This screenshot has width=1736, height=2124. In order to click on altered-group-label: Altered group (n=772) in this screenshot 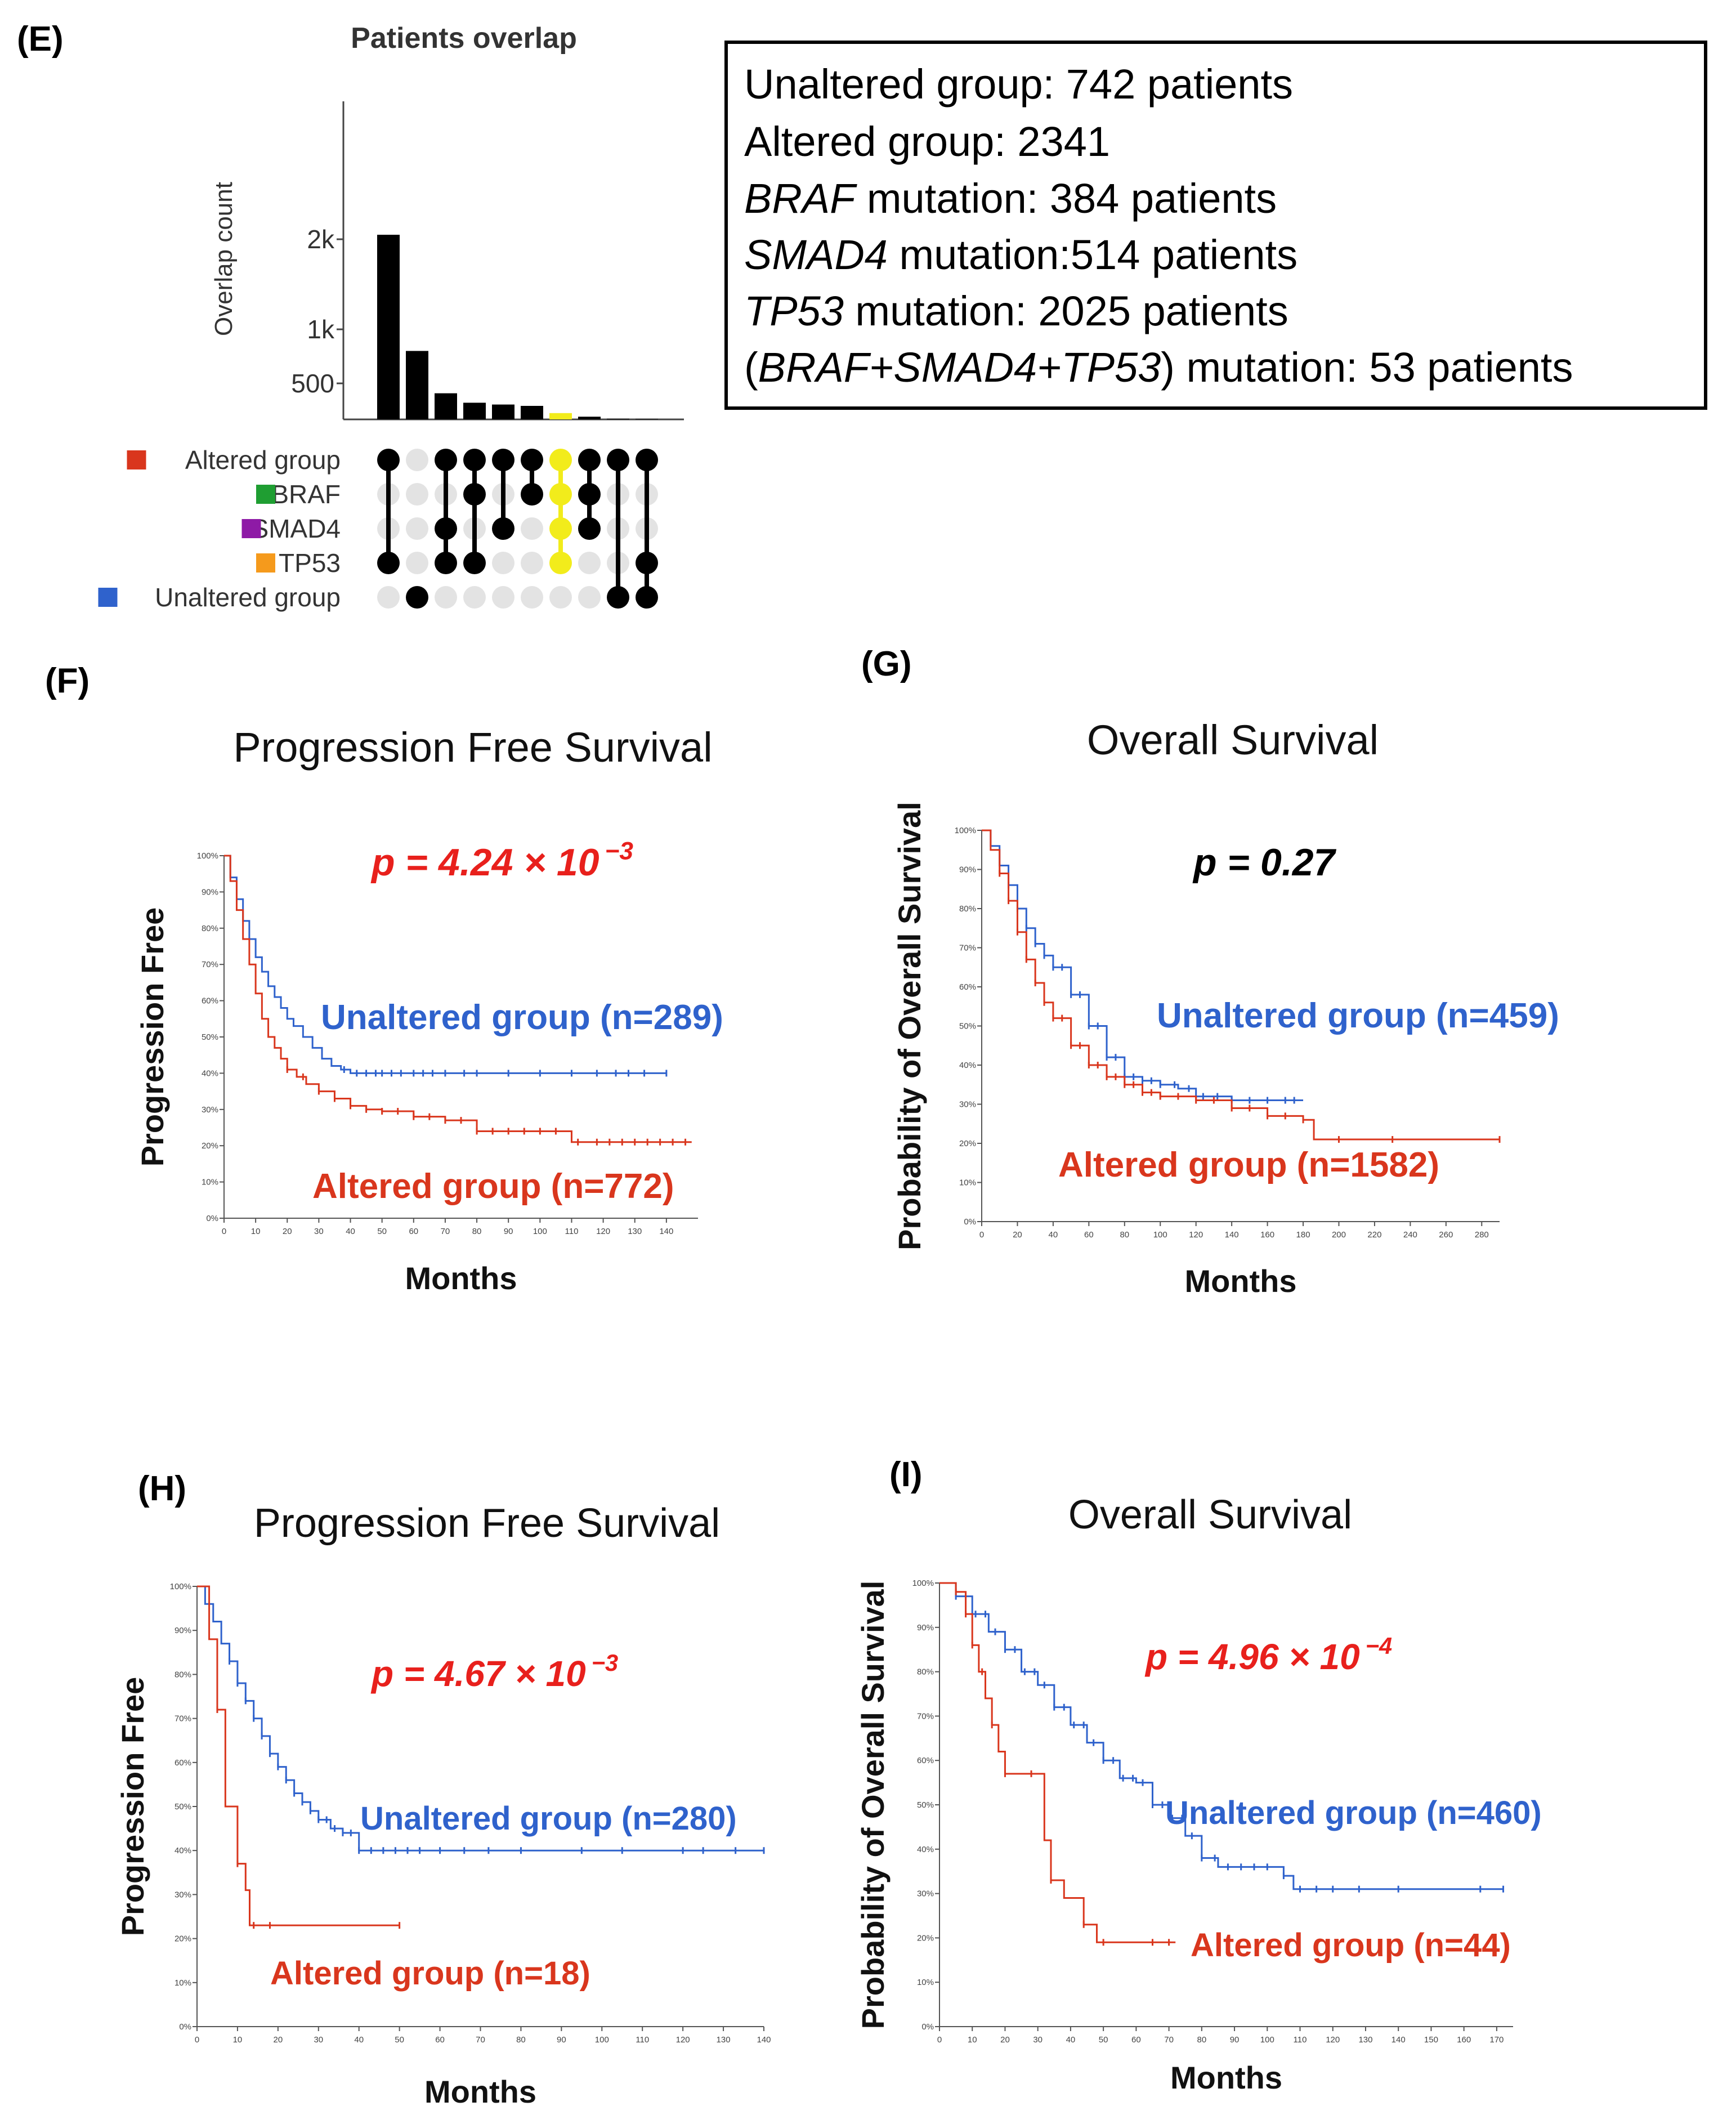, I will do `click(493, 1186)`.